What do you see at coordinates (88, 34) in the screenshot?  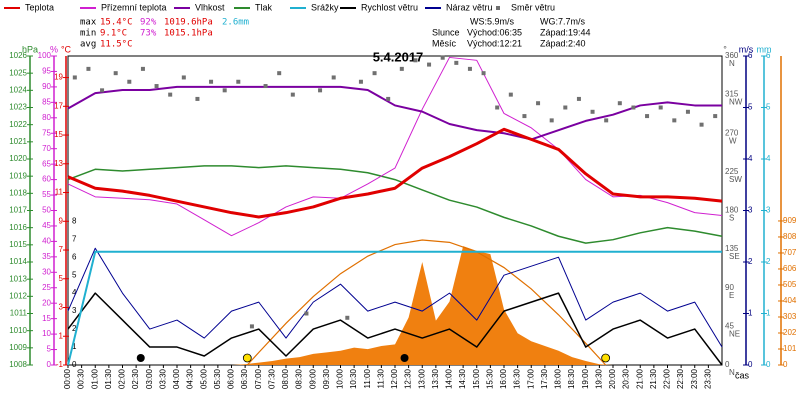 I see `stat-label: min` at bounding box center [88, 34].